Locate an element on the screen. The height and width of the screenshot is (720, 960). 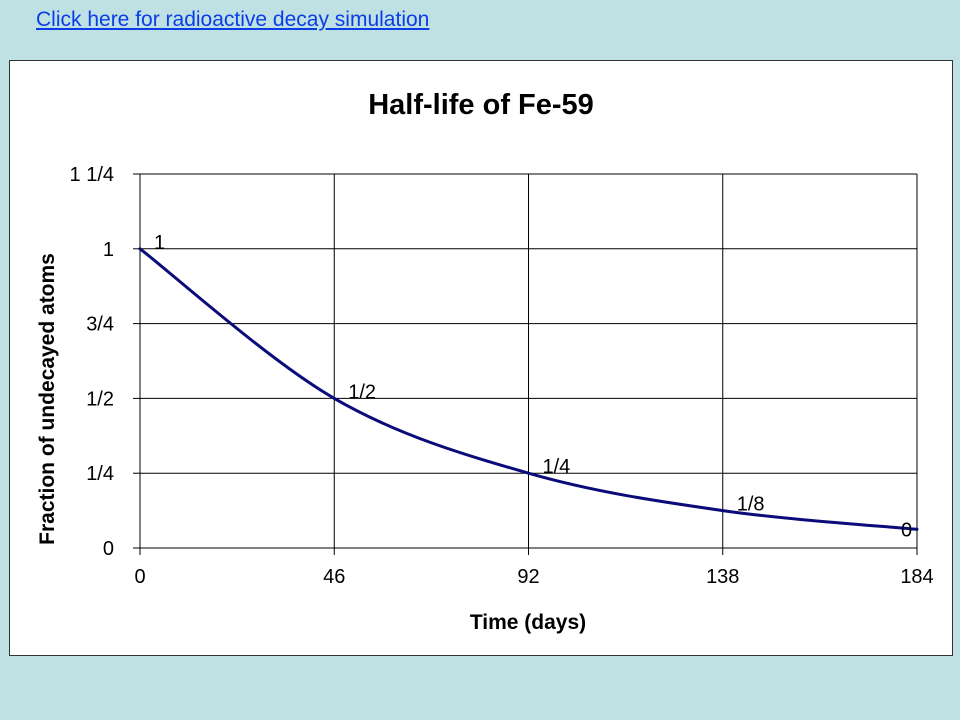
x-tick-label-2: 92 is located at coordinates (528, 577).